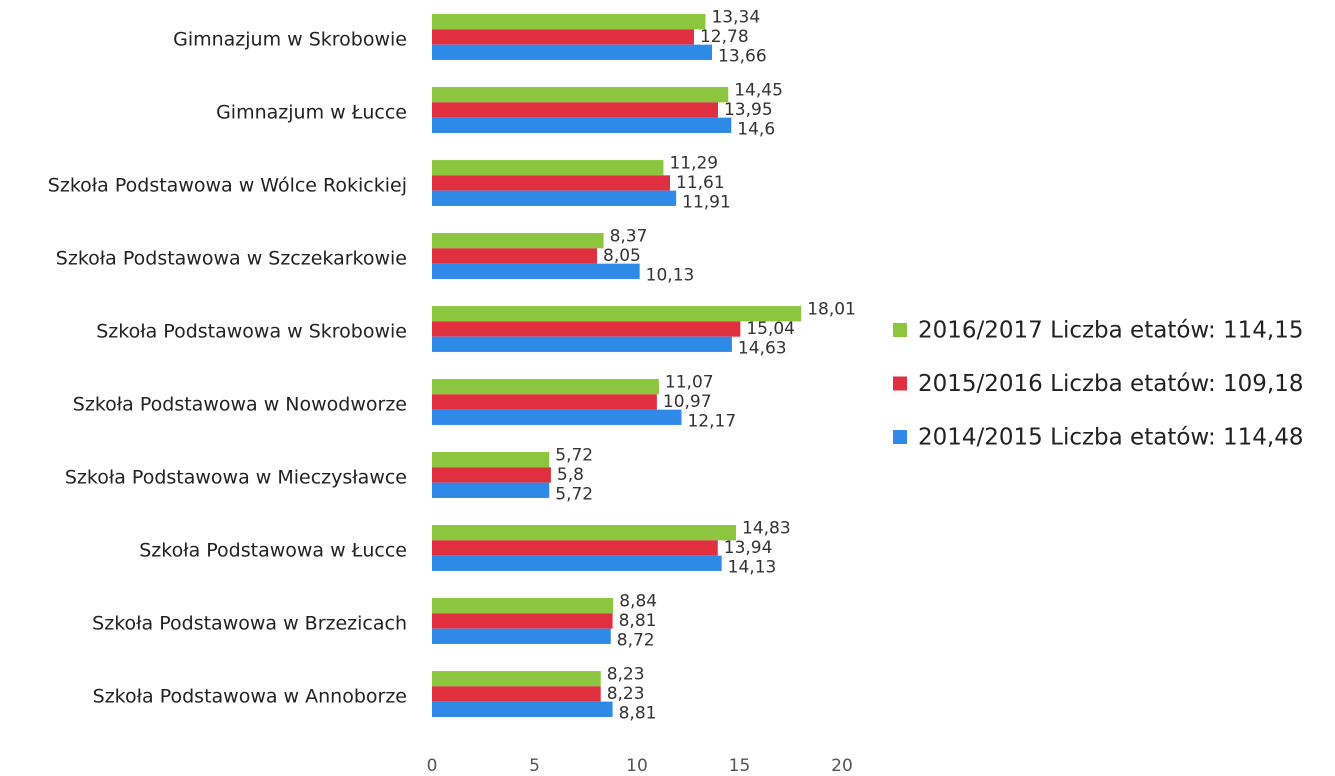 This screenshot has height=776, width=1335. What do you see at coordinates (236, 478) in the screenshot?
I see `category-label: Szkoła Podstawowa w Mieczysławce` at bounding box center [236, 478].